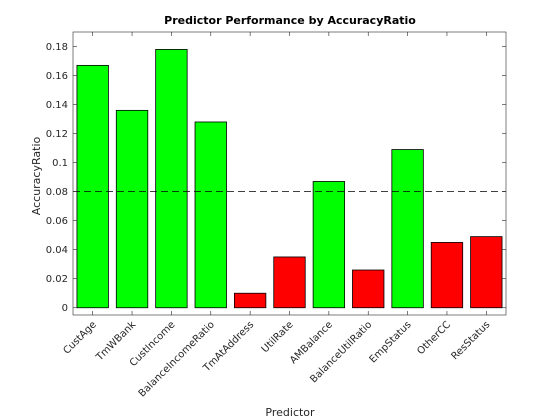 The width and height of the screenshot is (560, 420). Describe the element at coordinates (36, 176) in the screenshot. I see `y-axis-label: AccuracyRatio` at that location.